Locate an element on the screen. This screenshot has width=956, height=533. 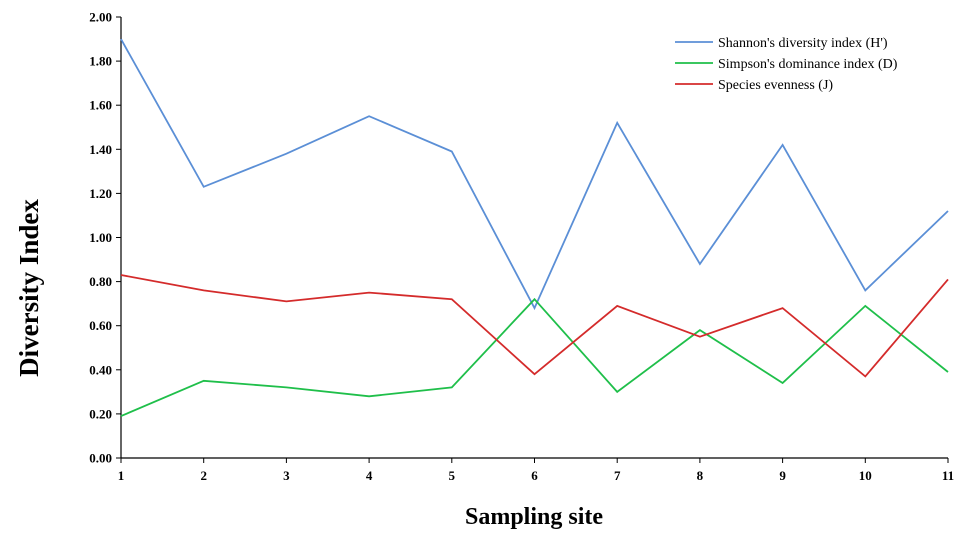
x-tick-label: 6 is located at coordinates (534, 475).